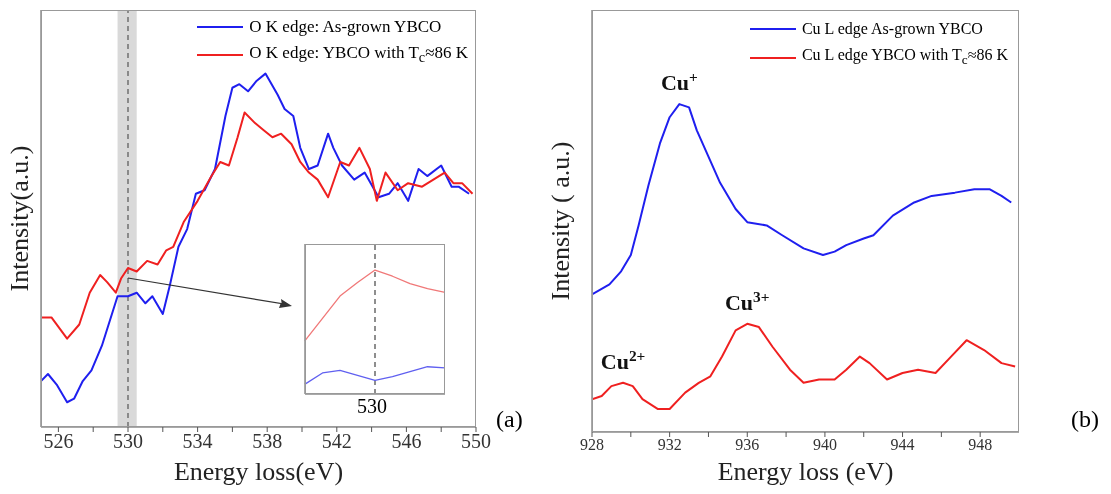 The image size is (1111, 494). Describe the element at coordinates (669, 445) in the screenshot. I see `x-tick-label: 932` at that location.